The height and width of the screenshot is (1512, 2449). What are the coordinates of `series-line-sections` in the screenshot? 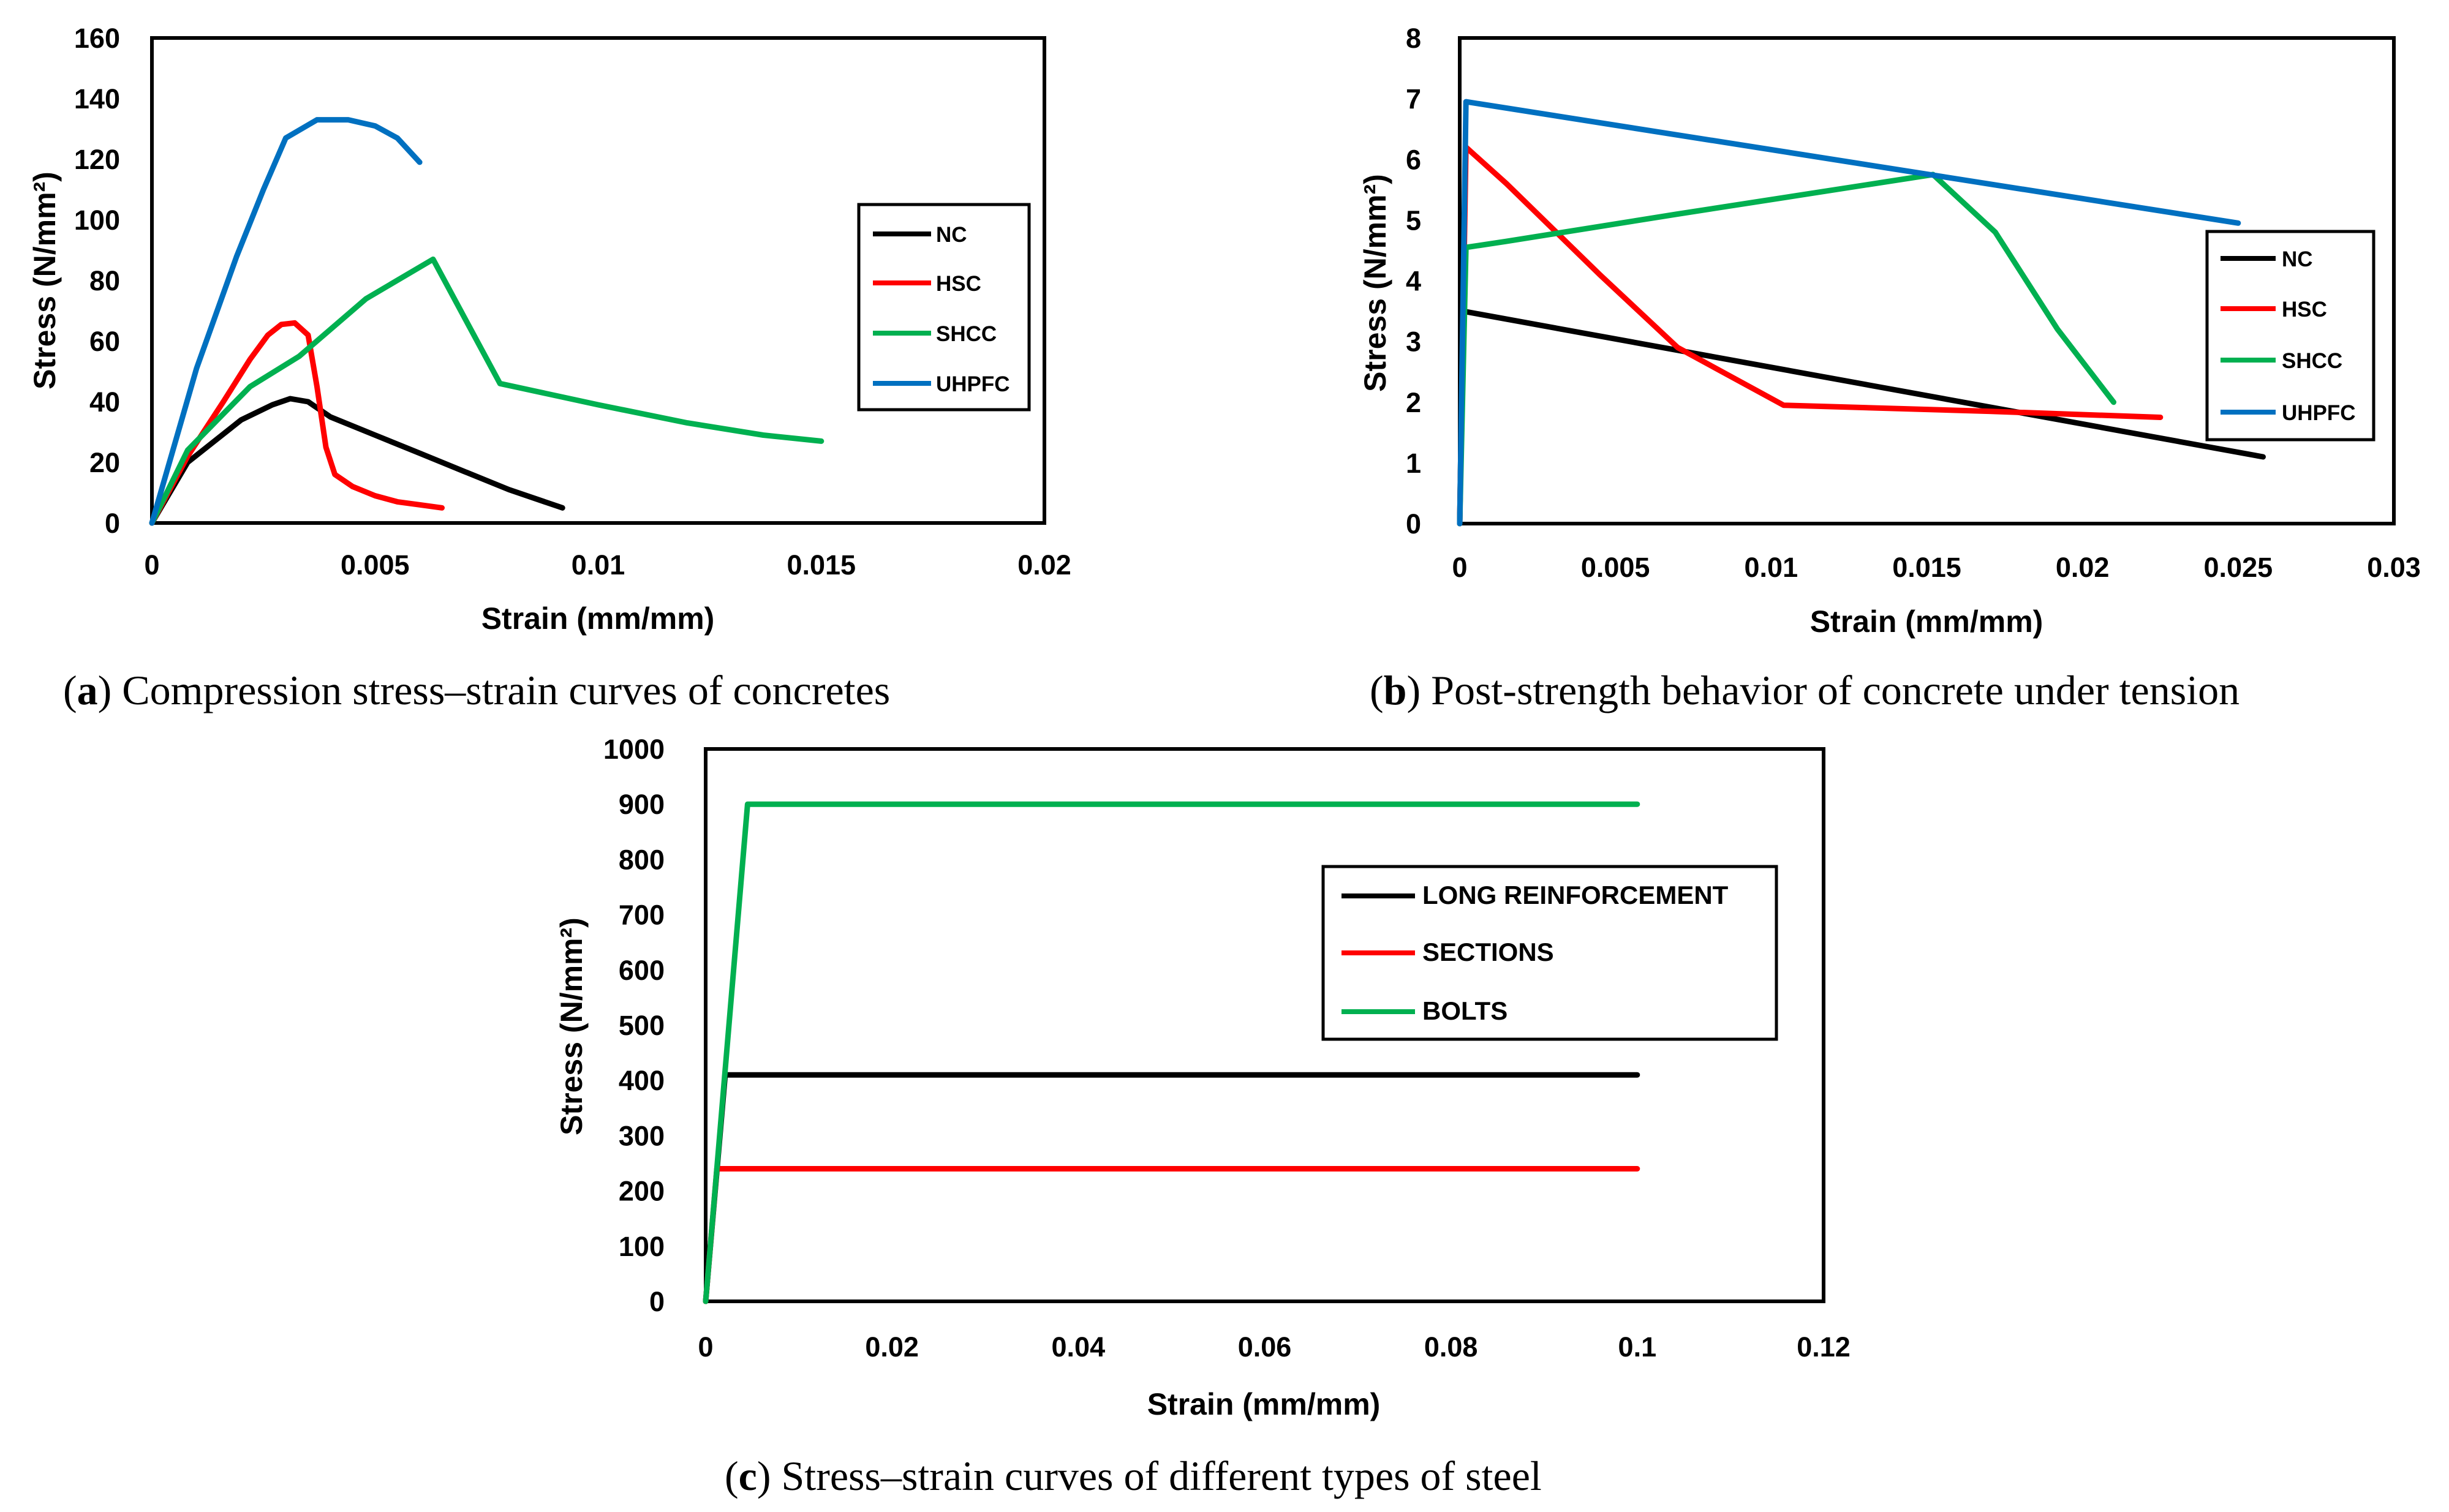 It's located at (1171, 1235).